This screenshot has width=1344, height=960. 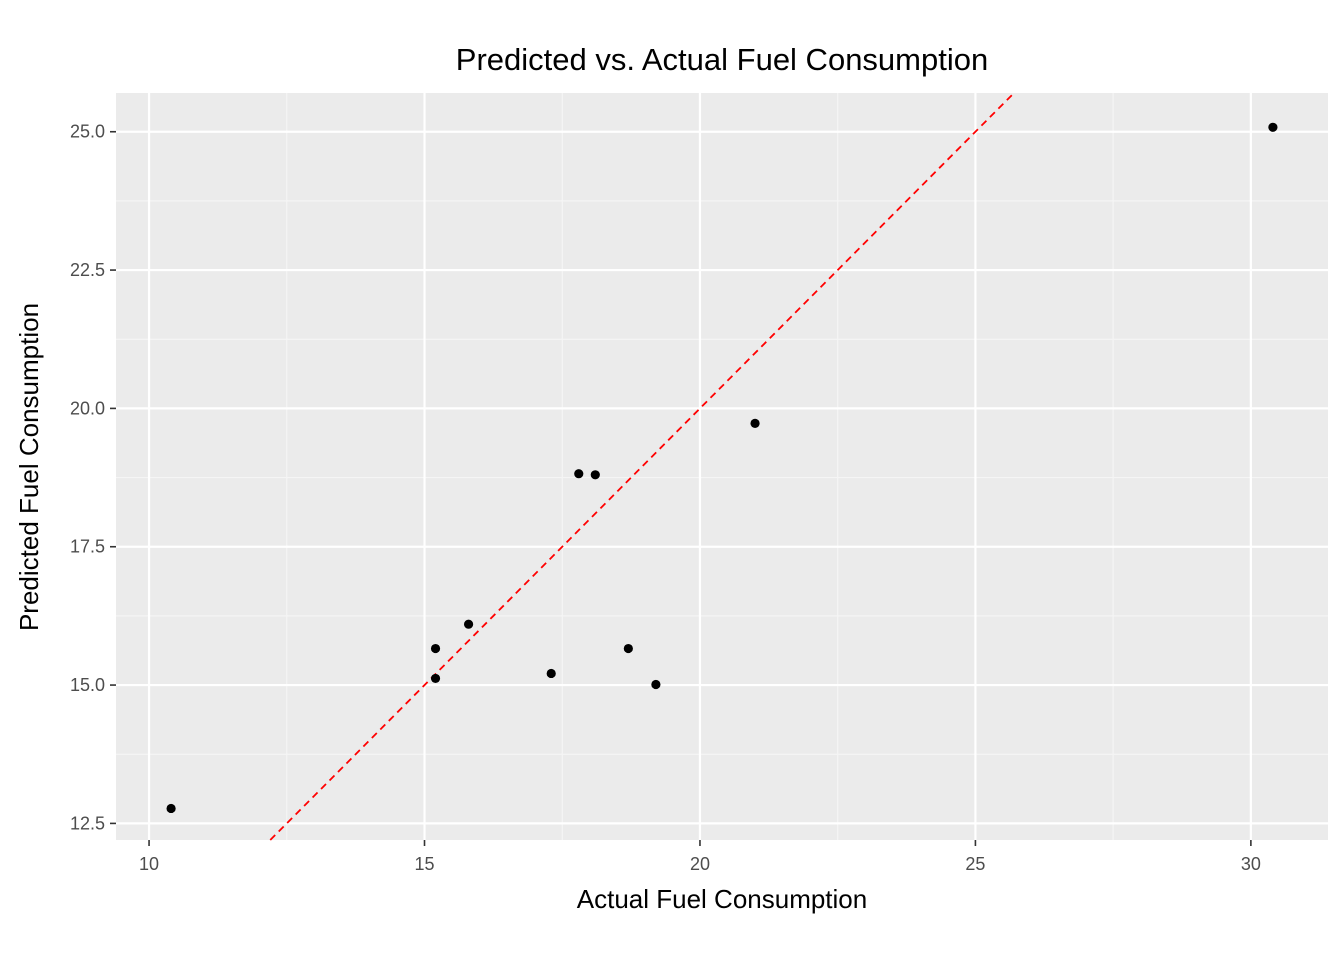 What do you see at coordinates (87, 408) in the screenshot?
I see `y-tick-label: 20.0` at bounding box center [87, 408].